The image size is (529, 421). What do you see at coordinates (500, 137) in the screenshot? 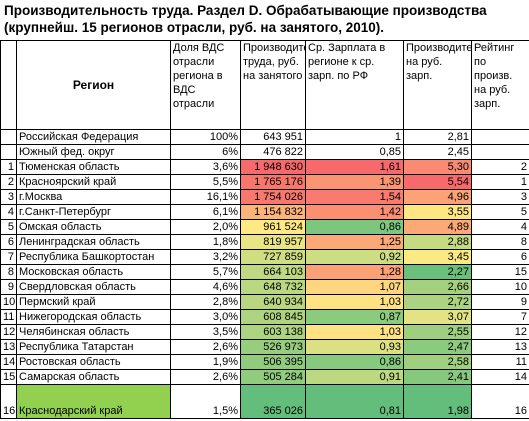
I see `rating-cell` at bounding box center [500, 137].